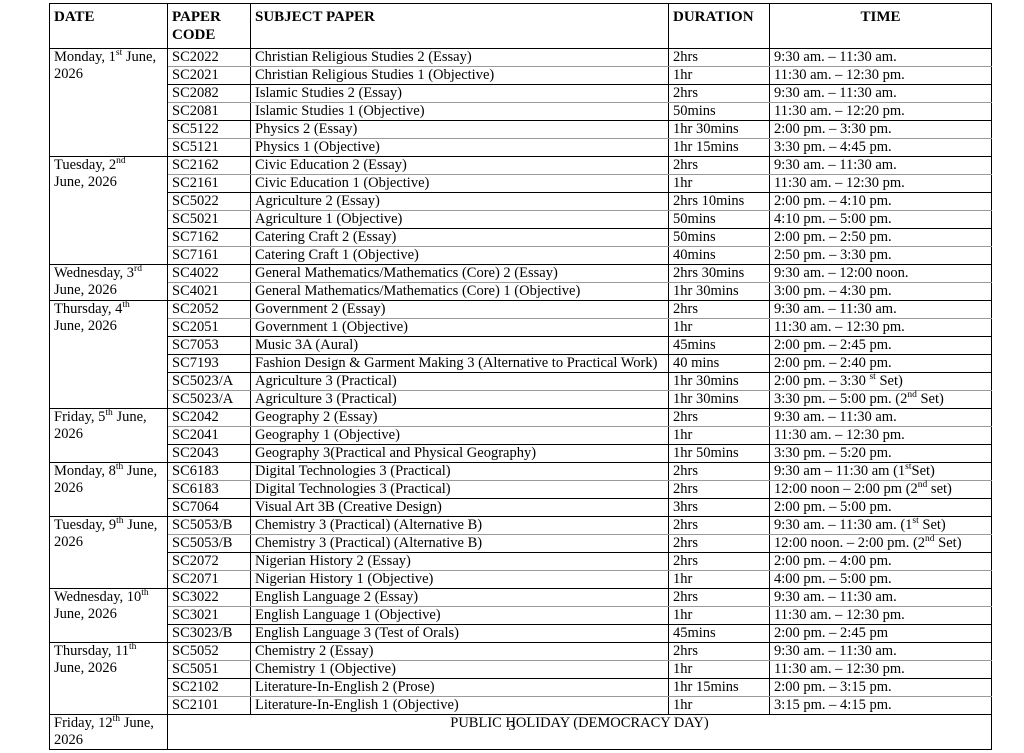  Describe the element at coordinates (880, 111) in the screenshot. I see `time-cell: 11:30 am. – 12:20 pm.` at that location.